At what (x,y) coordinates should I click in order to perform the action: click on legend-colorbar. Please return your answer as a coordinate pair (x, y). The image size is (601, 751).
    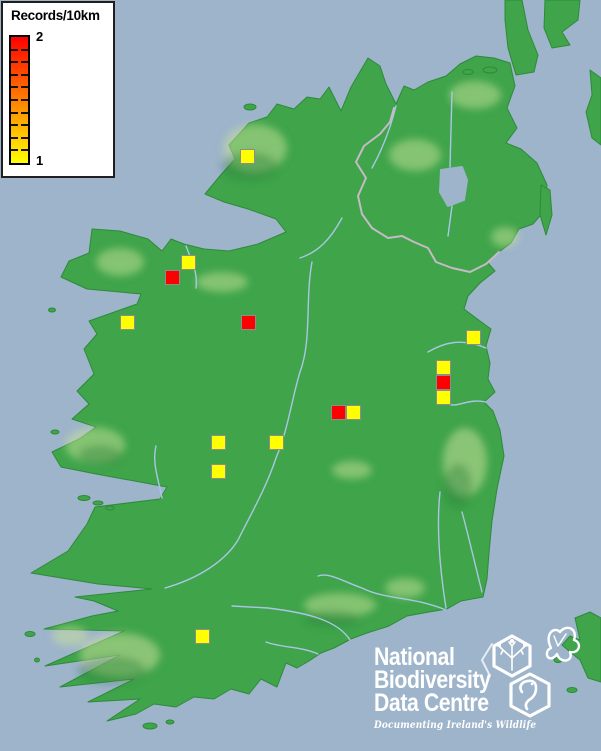
    Looking at the image, I should click on (19, 100).